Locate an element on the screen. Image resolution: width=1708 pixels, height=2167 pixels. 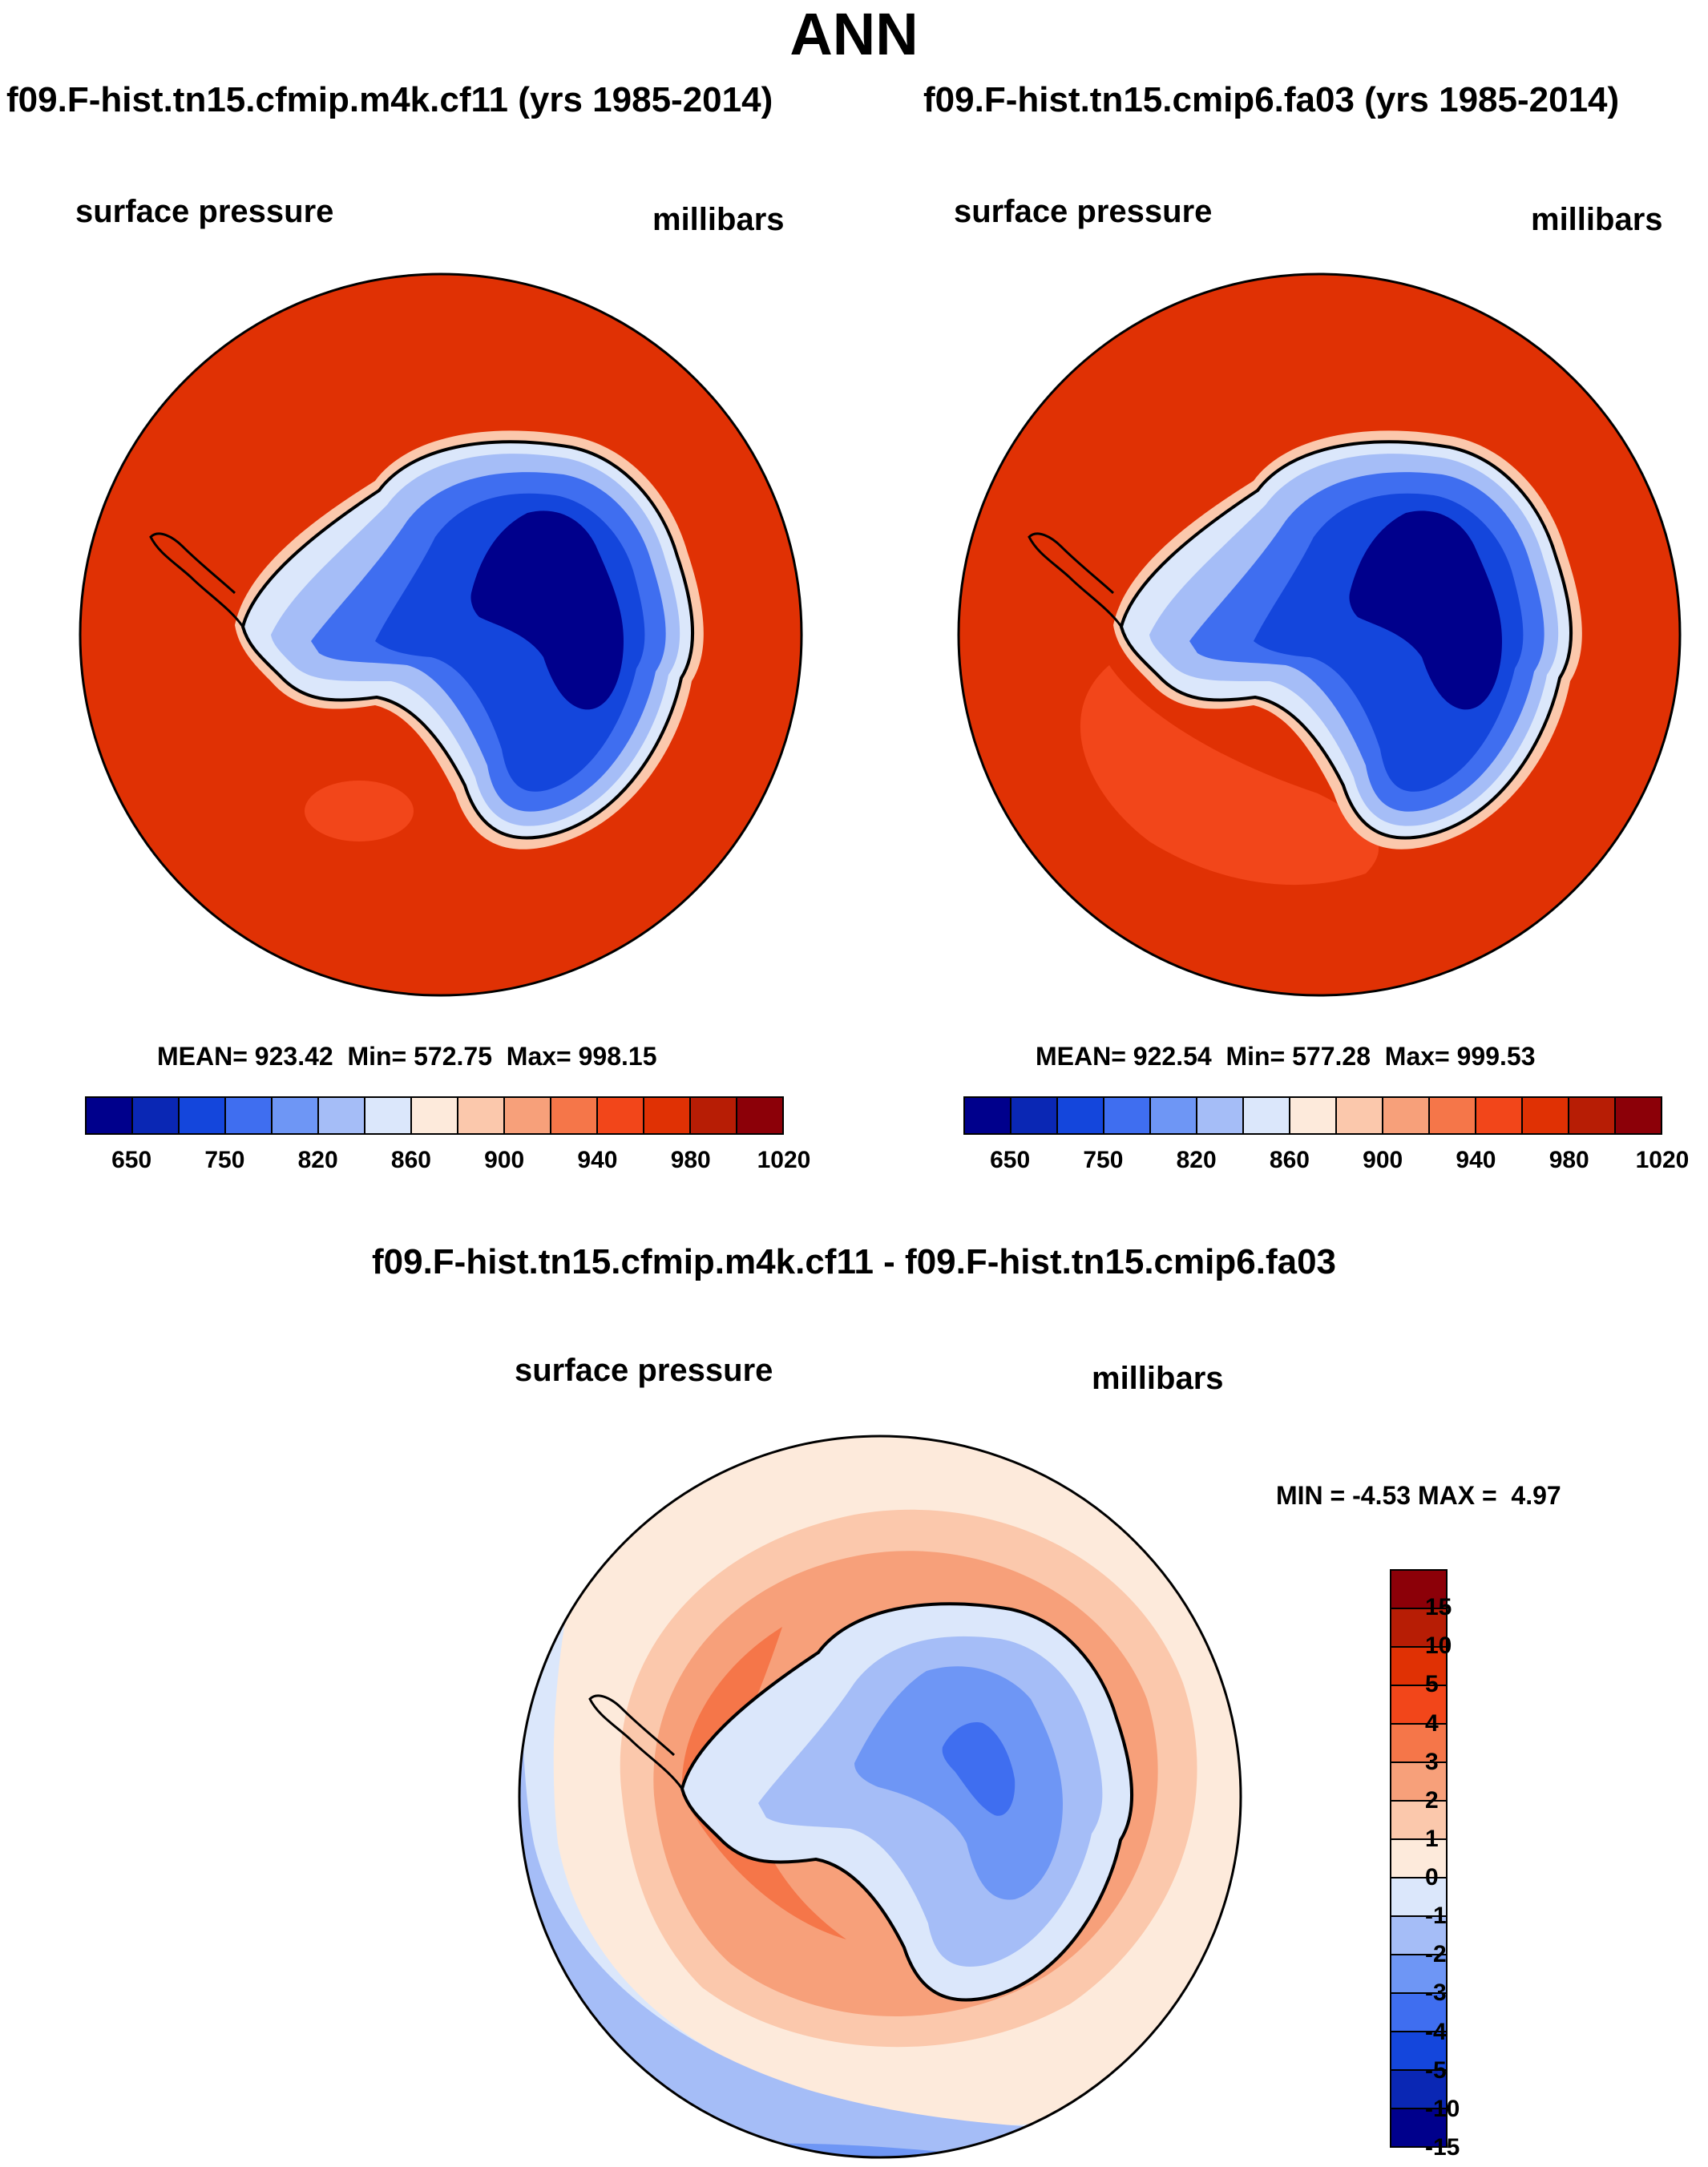
panel-2-colorbar-tick-label: 980 is located at coordinates (1569, 1160).